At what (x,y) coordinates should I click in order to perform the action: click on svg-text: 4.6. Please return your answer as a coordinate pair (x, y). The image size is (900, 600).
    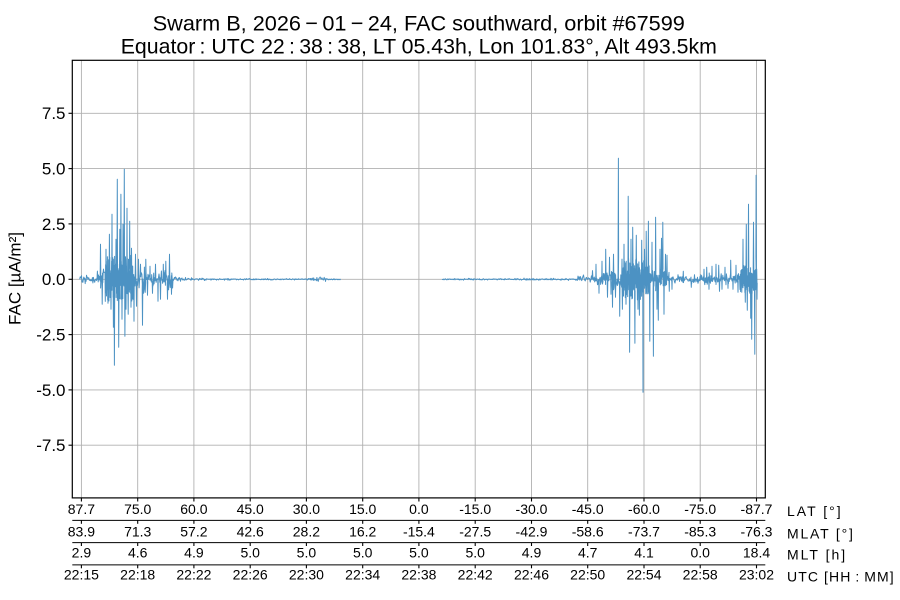
    Looking at the image, I should click on (138, 553).